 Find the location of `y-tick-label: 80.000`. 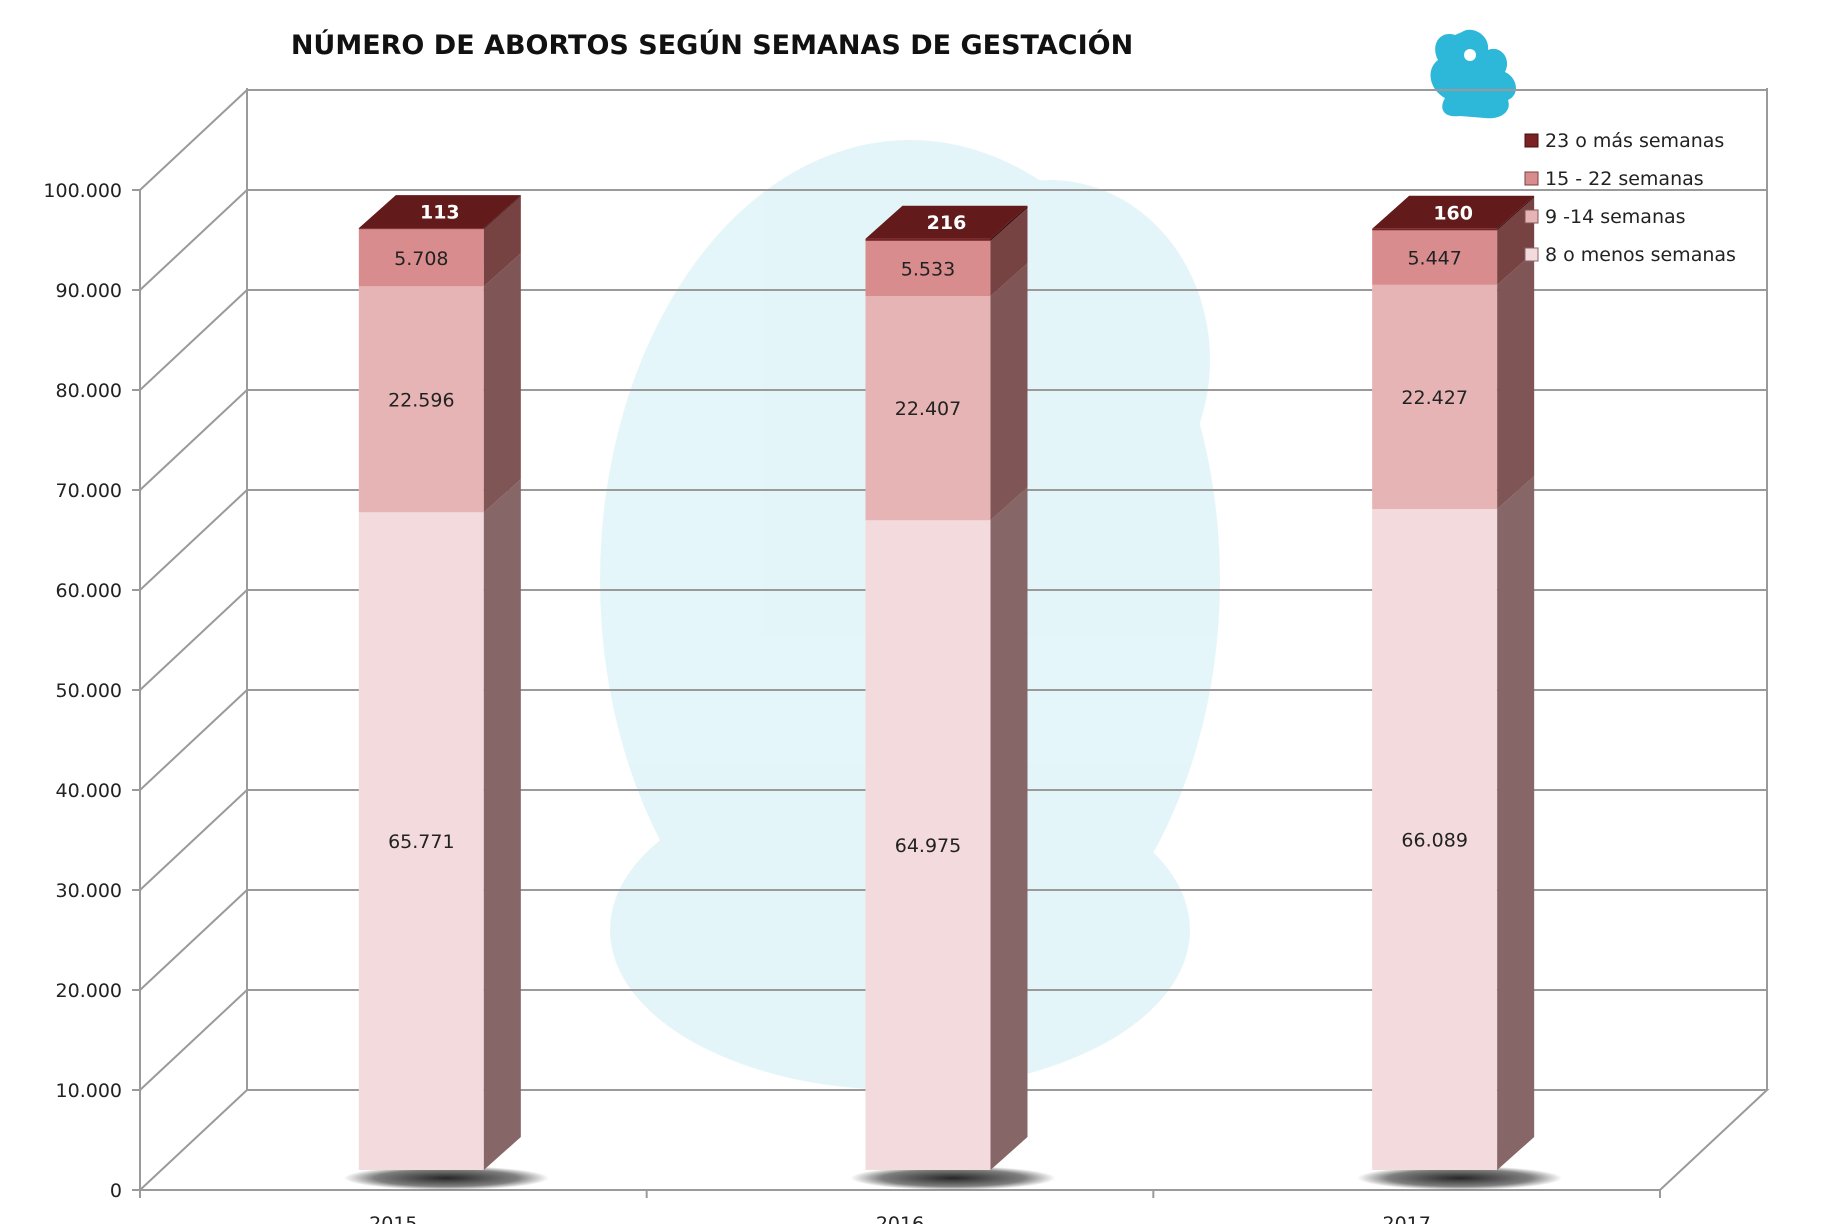

y-tick-label: 80.000 is located at coordinates (89, 391).